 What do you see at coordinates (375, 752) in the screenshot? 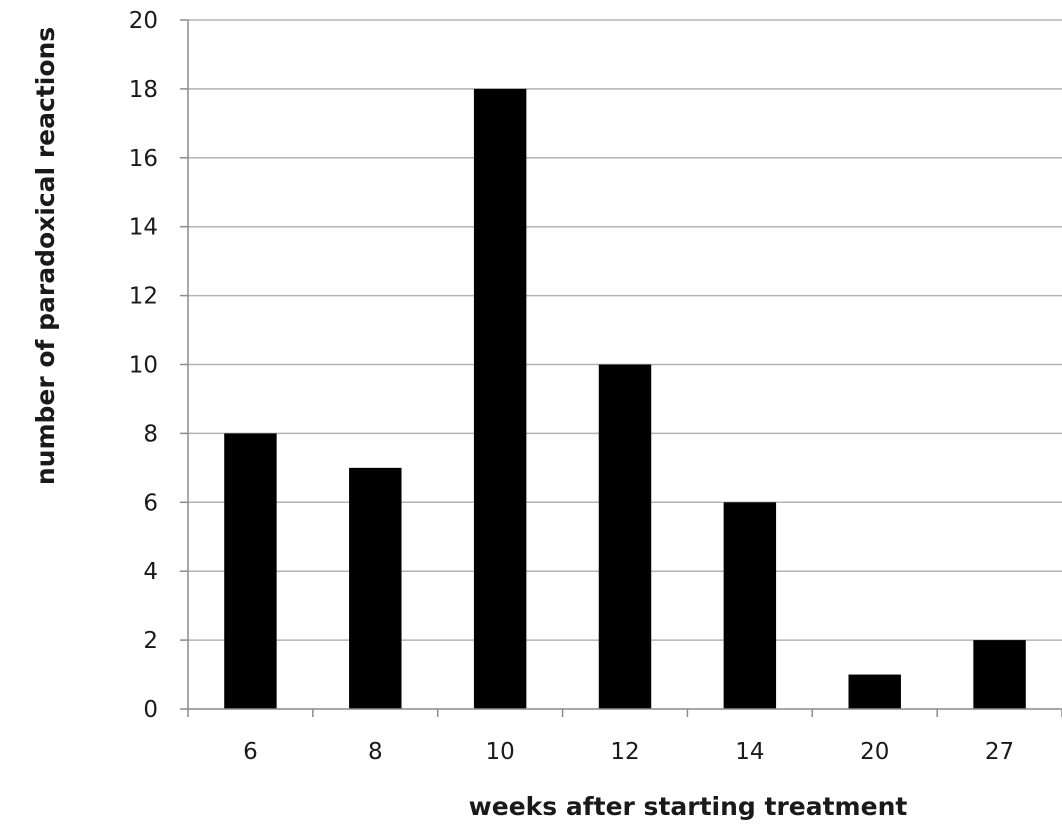
I see `x-tick-label: 8` at bounding box center [375, 752].